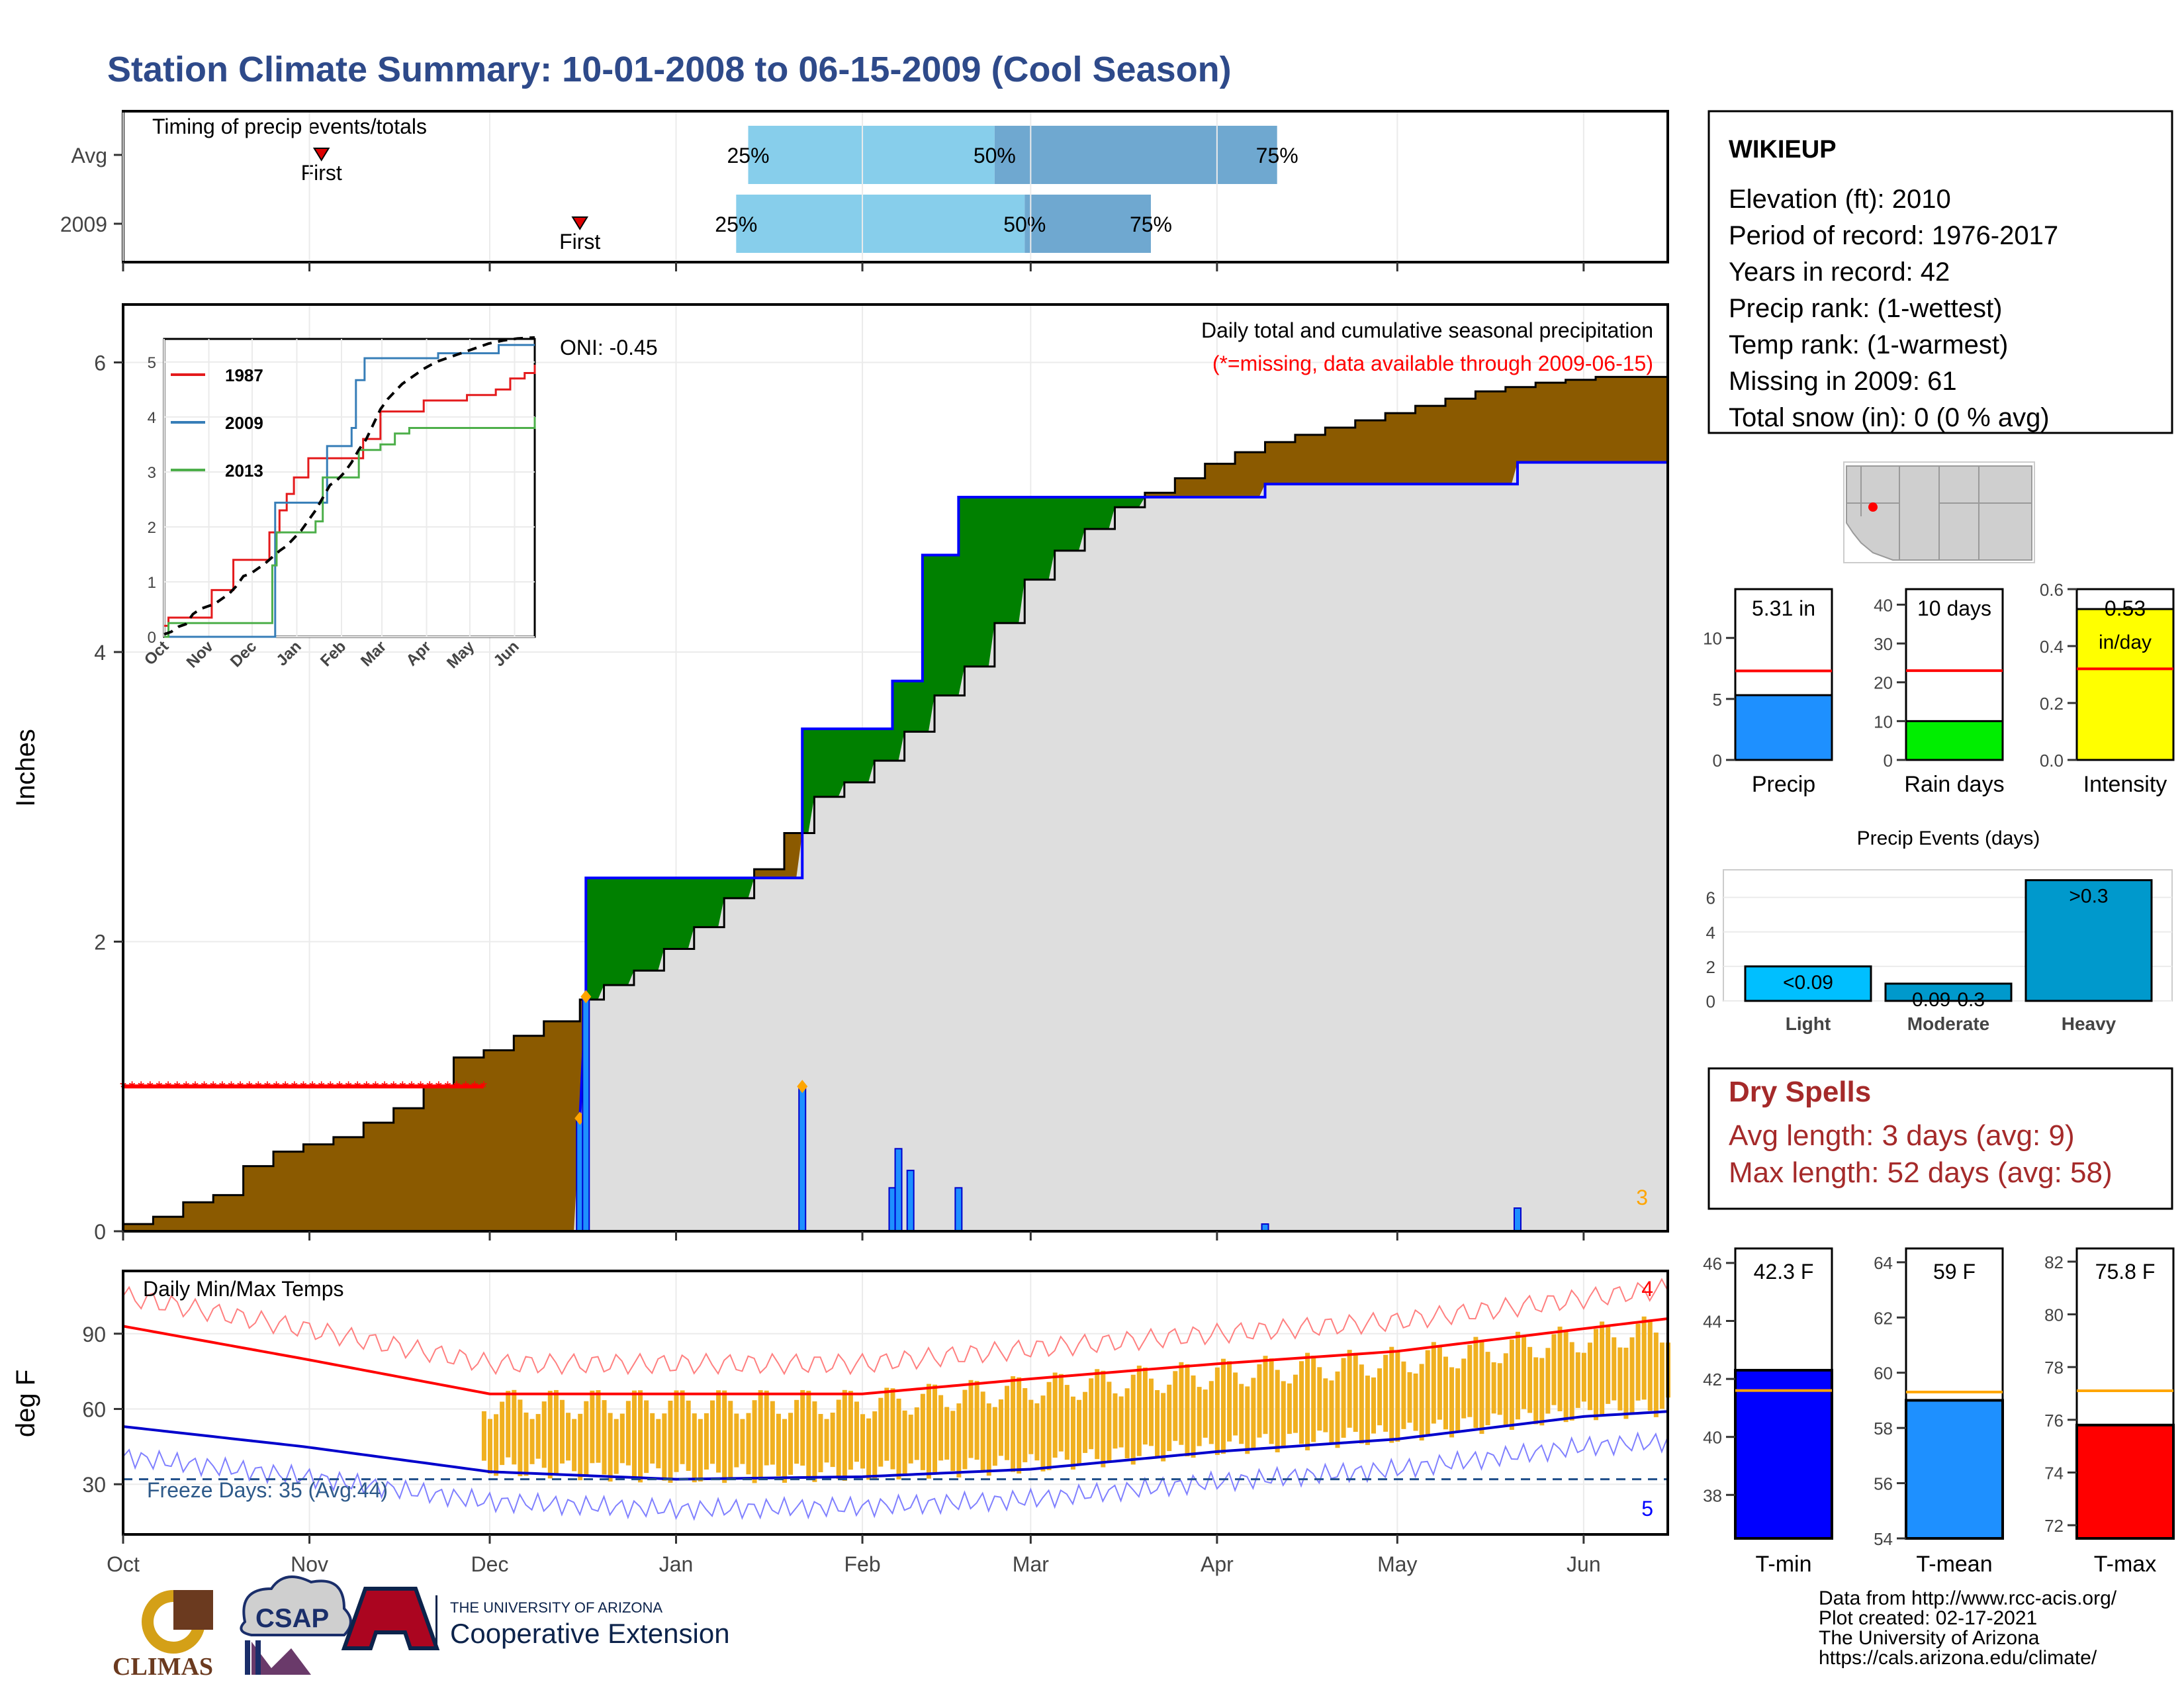  What do you see at coordinates (26, 1403) in the screenshot?
I see `temp-y-axis-label: deg F` at bounding box center [26, 1403].